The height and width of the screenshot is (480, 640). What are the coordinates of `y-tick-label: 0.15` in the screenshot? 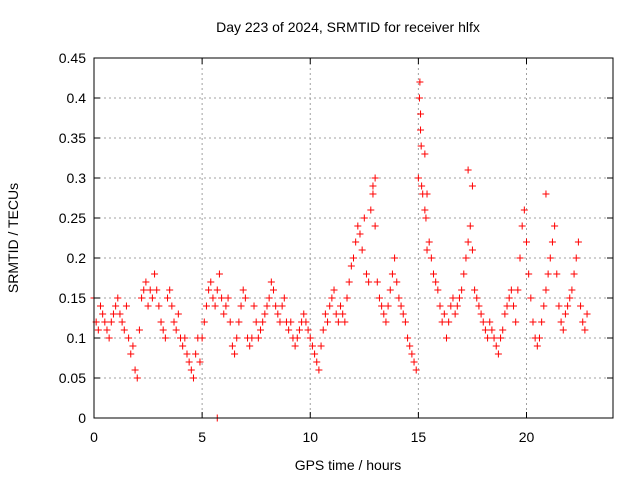 It's located at (72, 298).